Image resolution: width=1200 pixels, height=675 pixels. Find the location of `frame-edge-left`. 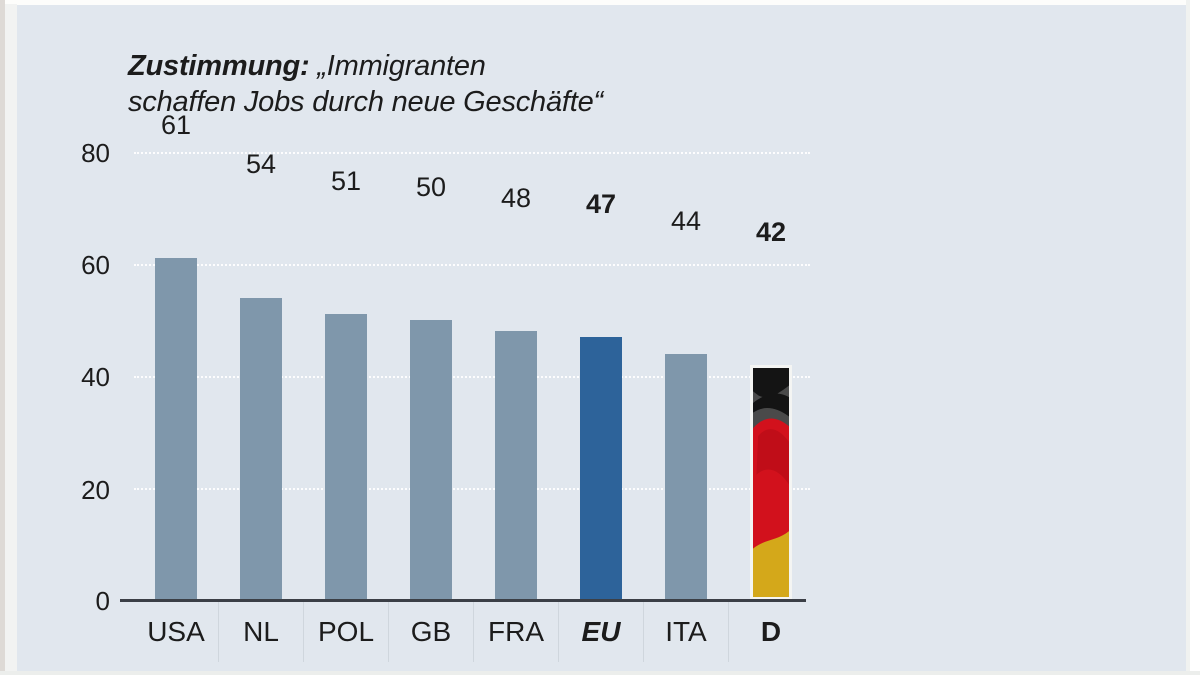

frame-edge-left is located at coordinates (2, 337).